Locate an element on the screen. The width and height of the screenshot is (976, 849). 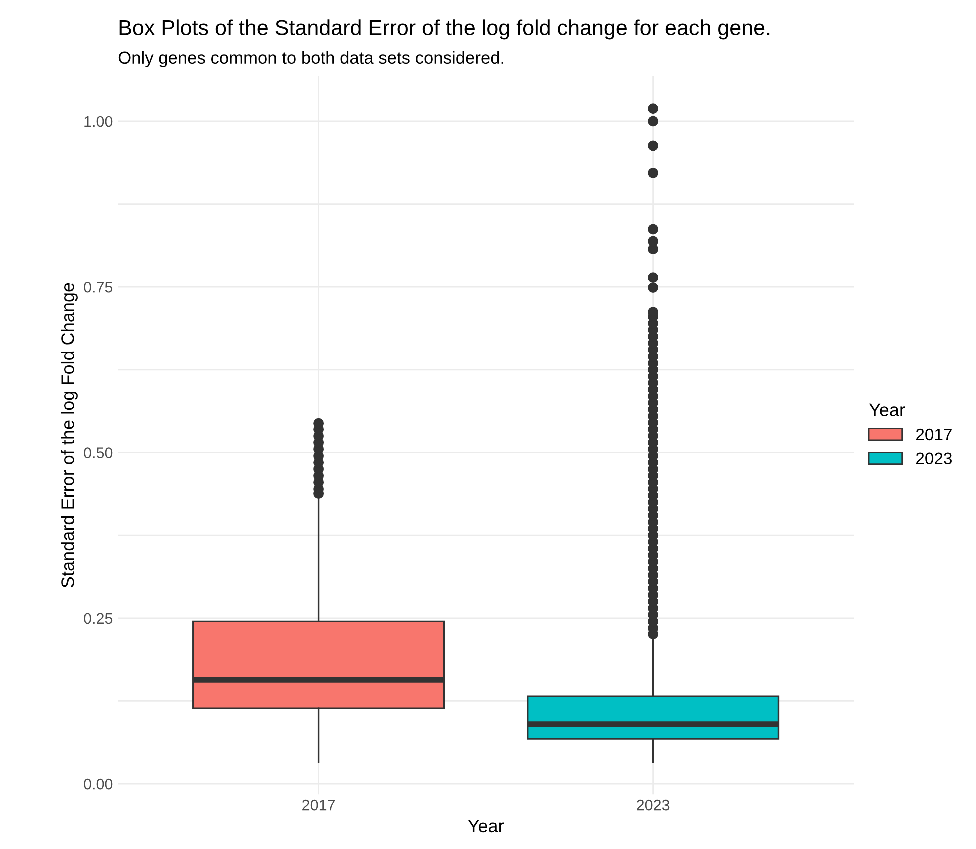
y-axis-title: Standard Error of the log Fold Change is located at coordinates (69, 435).